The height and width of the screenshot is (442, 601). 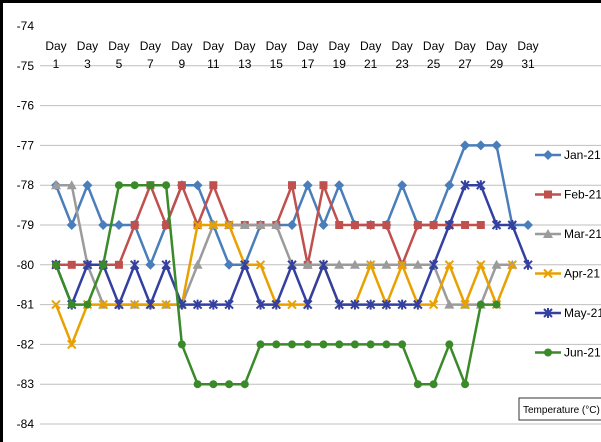 I want to click on legend-label: Mar-21, so click(x=582, y=234).